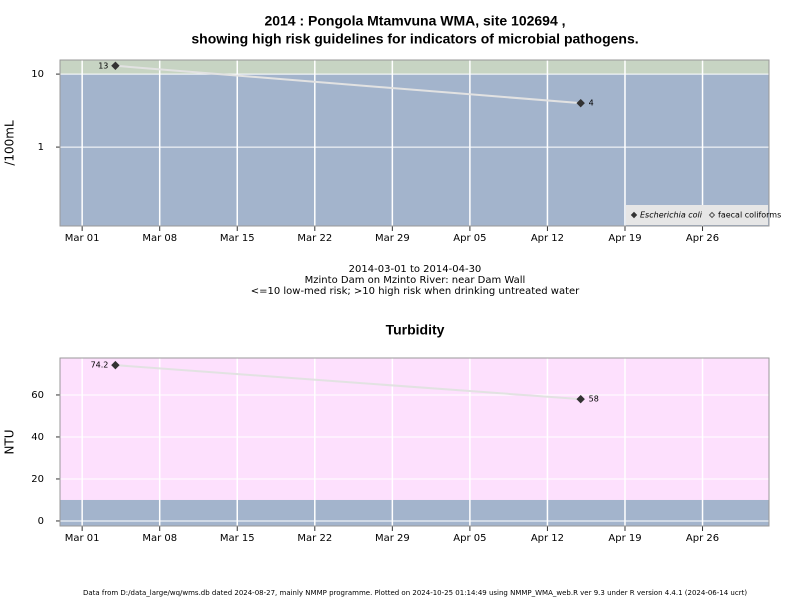  Describe the element at coordinates (749, 215) in the screenshot. I see `legend-label: faecal coliforms` at that location.